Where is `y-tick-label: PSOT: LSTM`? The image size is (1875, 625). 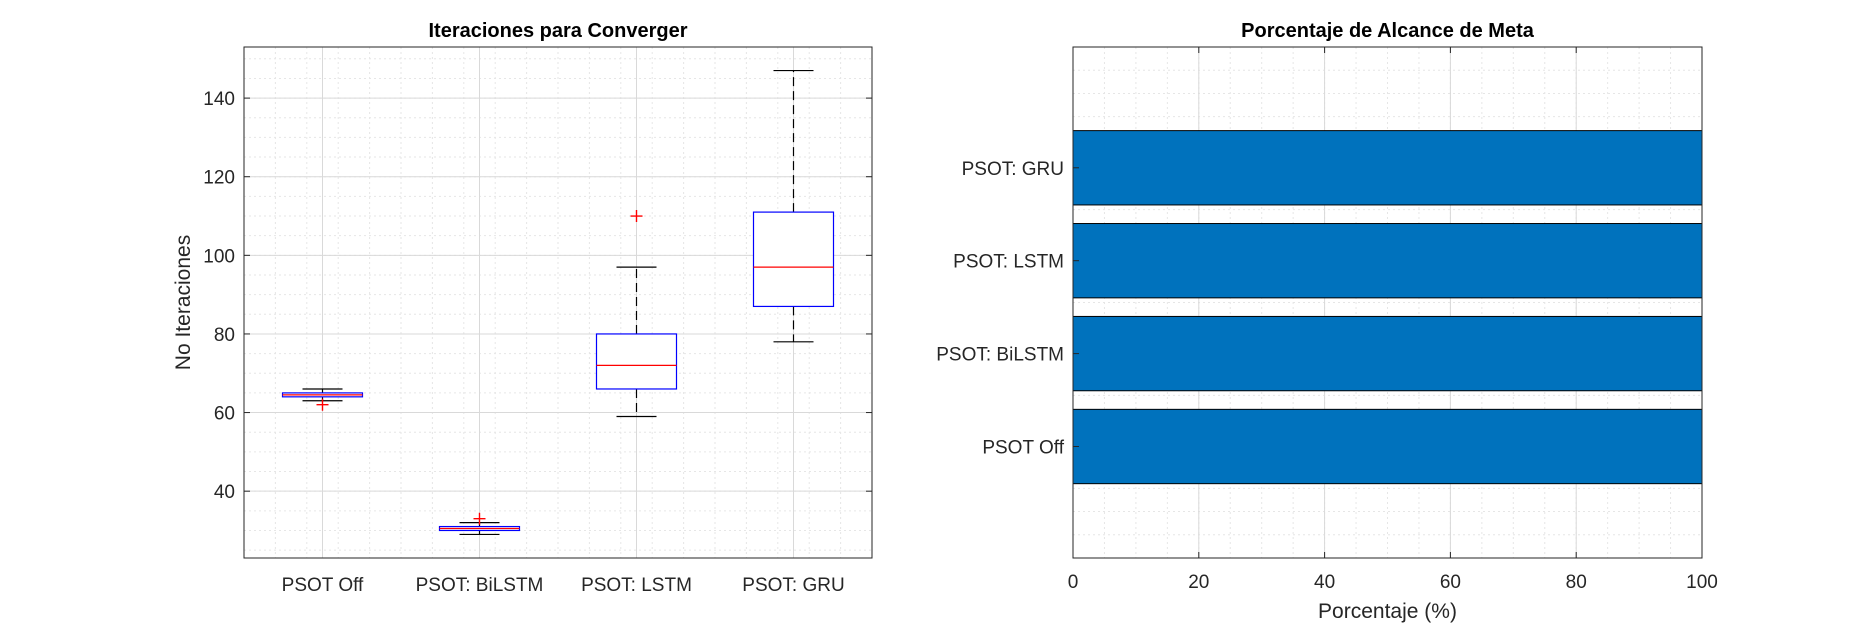 y-tick-label: PSOT: LSTM is located at coordinates (1008, 262).